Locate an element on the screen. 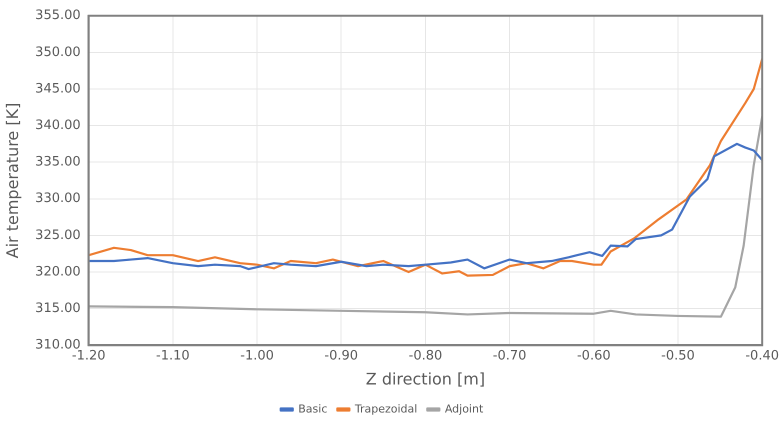 Image resolution: width=782 pixels, height=425 pixels. x-axis-title: Z direction [m] is located at coordinates (426, 379).